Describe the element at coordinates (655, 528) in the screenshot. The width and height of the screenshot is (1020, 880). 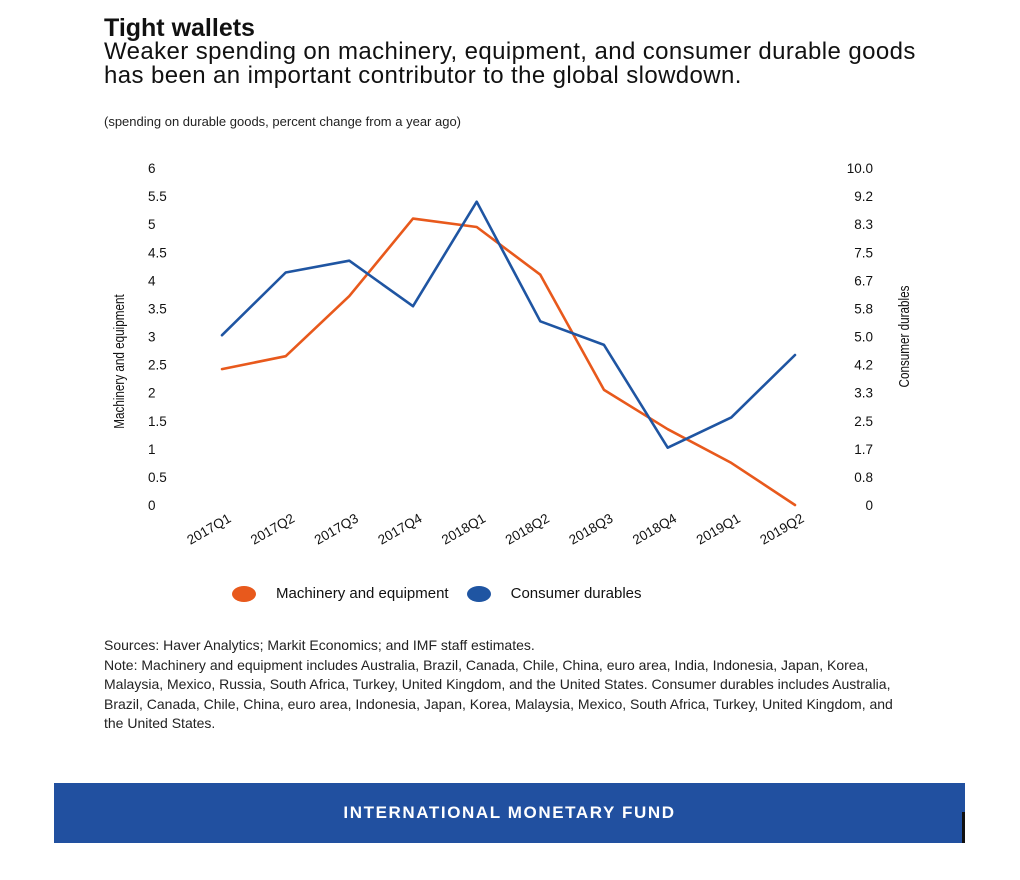
I see `x-tick-label: 2018Q4` at that location.